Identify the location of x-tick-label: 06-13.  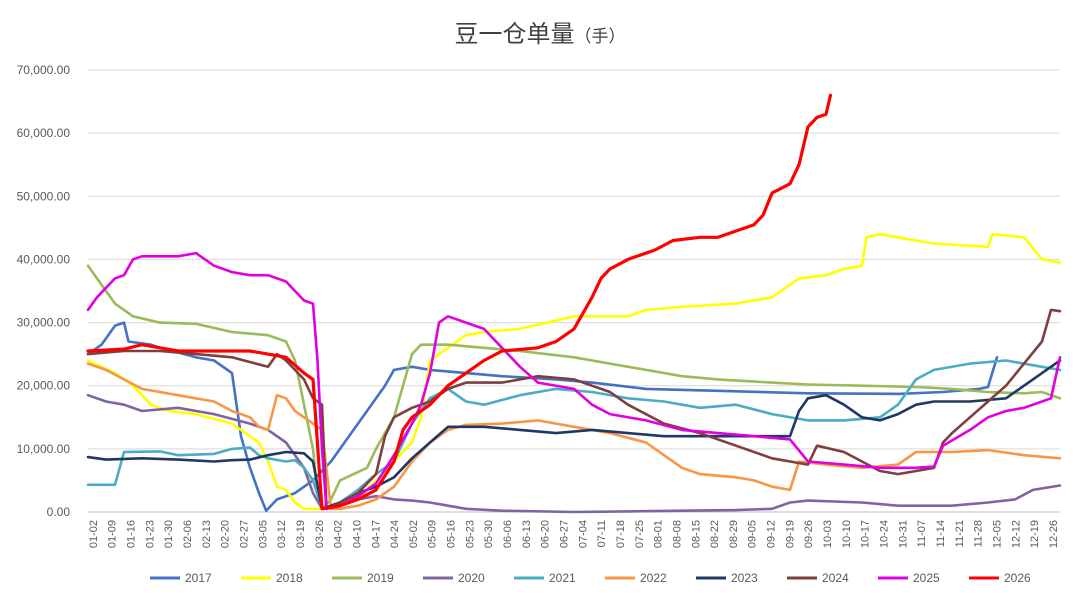
(527, 534).